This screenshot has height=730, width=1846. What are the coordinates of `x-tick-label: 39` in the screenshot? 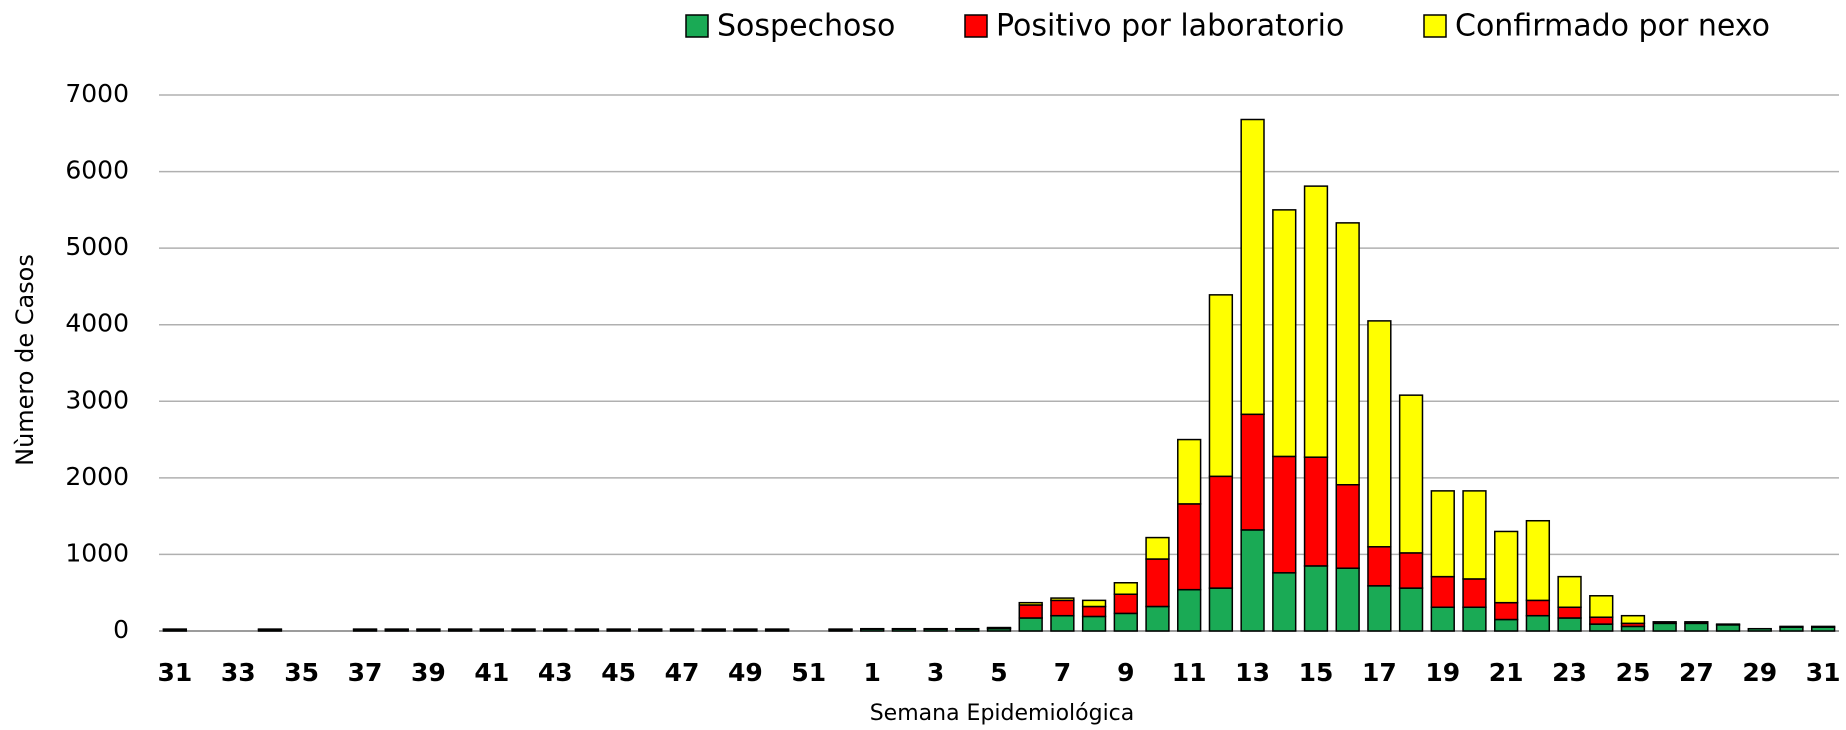 It's located at (428, 672).